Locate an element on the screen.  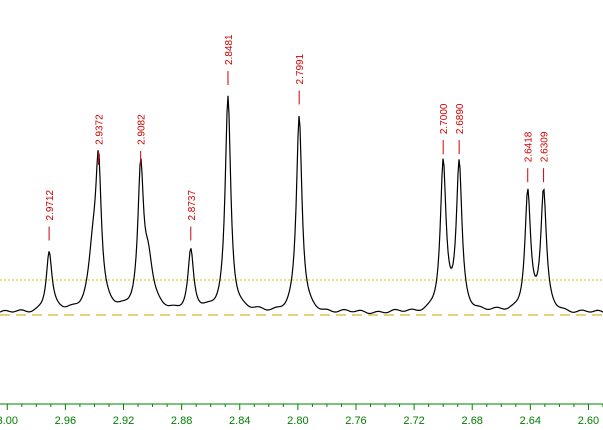
x-tick-label: 2.60 is located at coordinates (588, 421).